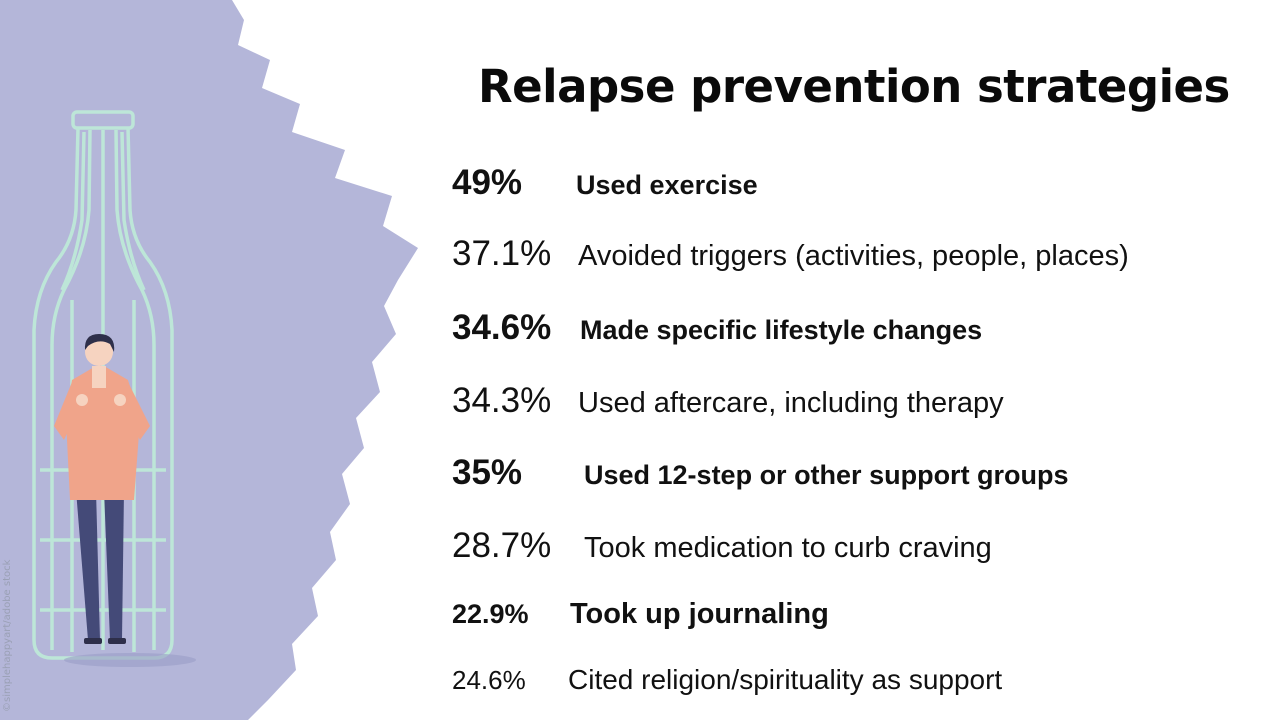 The height and width of the screenshot is (720, 1280). I want to click on strategy-percent: 34.3%, so click(502, 400).